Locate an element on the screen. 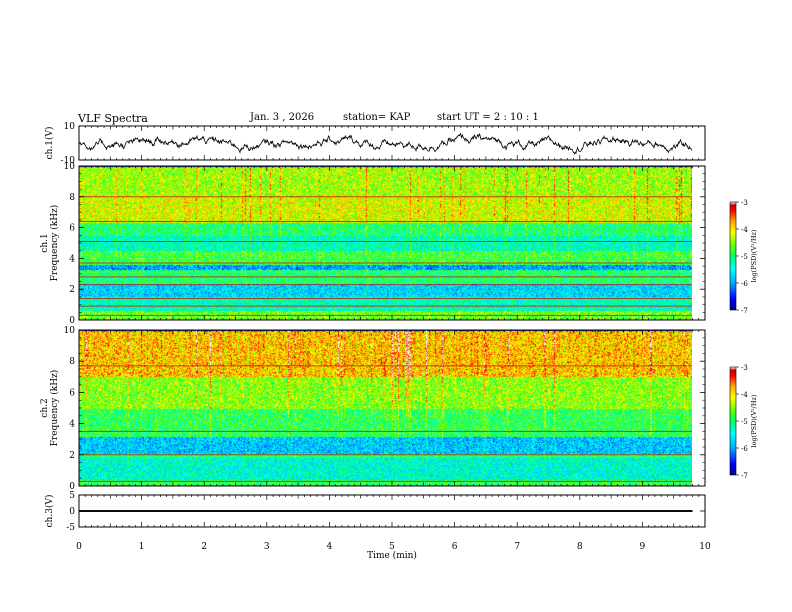  ch2-spectrogram-cb-title: log(PSD)(V²/Hz) is located at coordinates (754, 420).